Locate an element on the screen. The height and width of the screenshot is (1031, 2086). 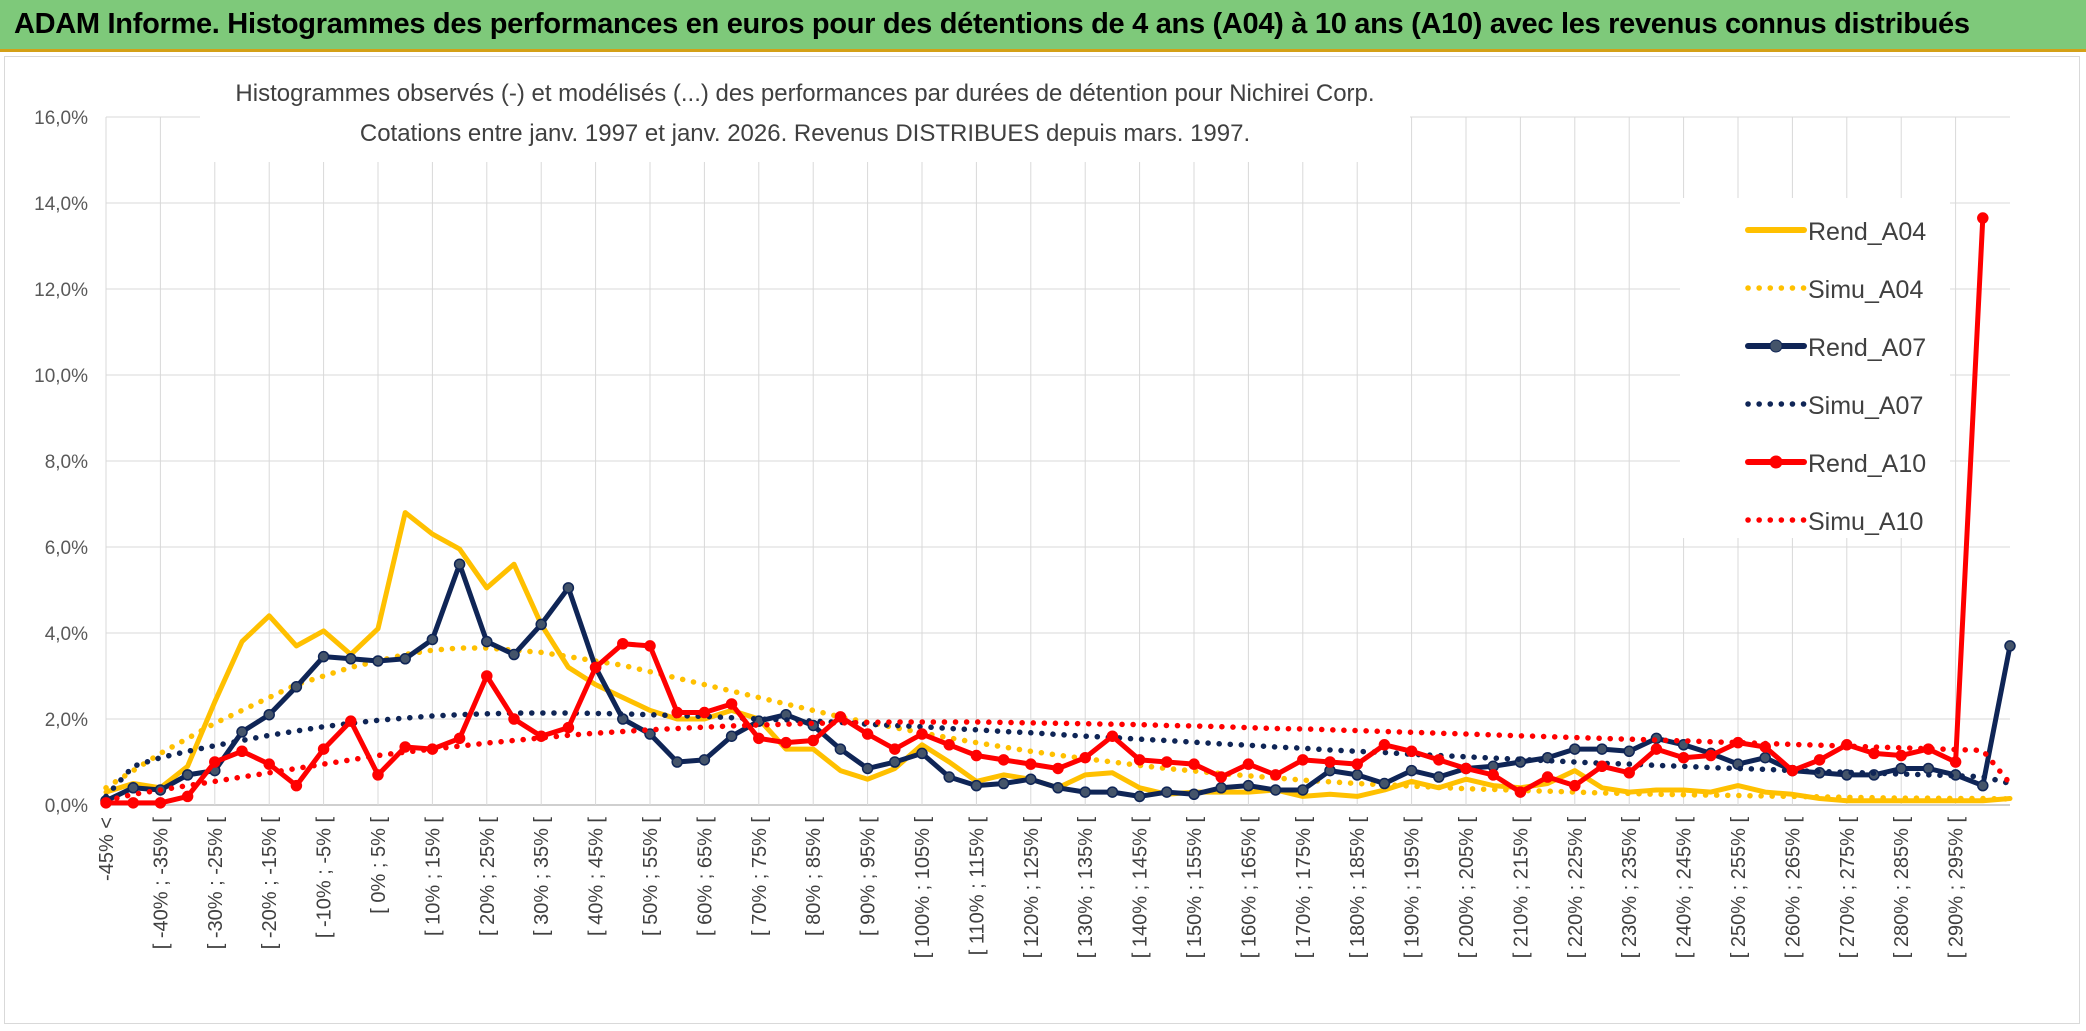
series-line-simu-a04 is located at coordinates (1058, 723).